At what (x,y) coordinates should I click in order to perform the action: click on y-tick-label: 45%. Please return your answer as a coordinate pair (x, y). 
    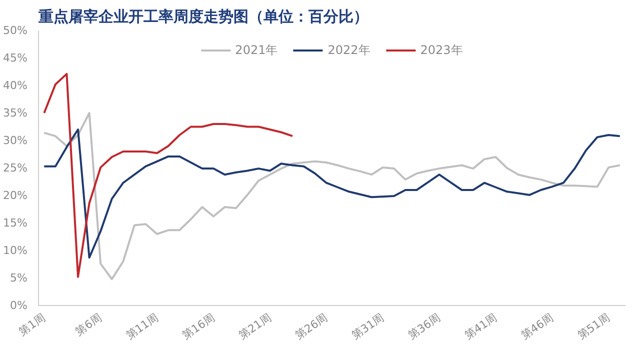
    Looking at the image, I should click on (15, 58).